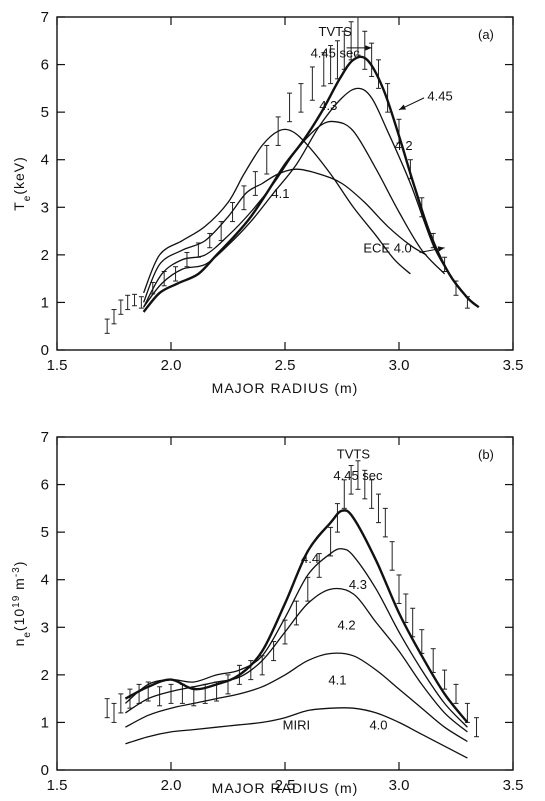 Image resolution: width=545 pixels, height=801 pixels. I want to click on panel-label: (a), so click(486, 34).